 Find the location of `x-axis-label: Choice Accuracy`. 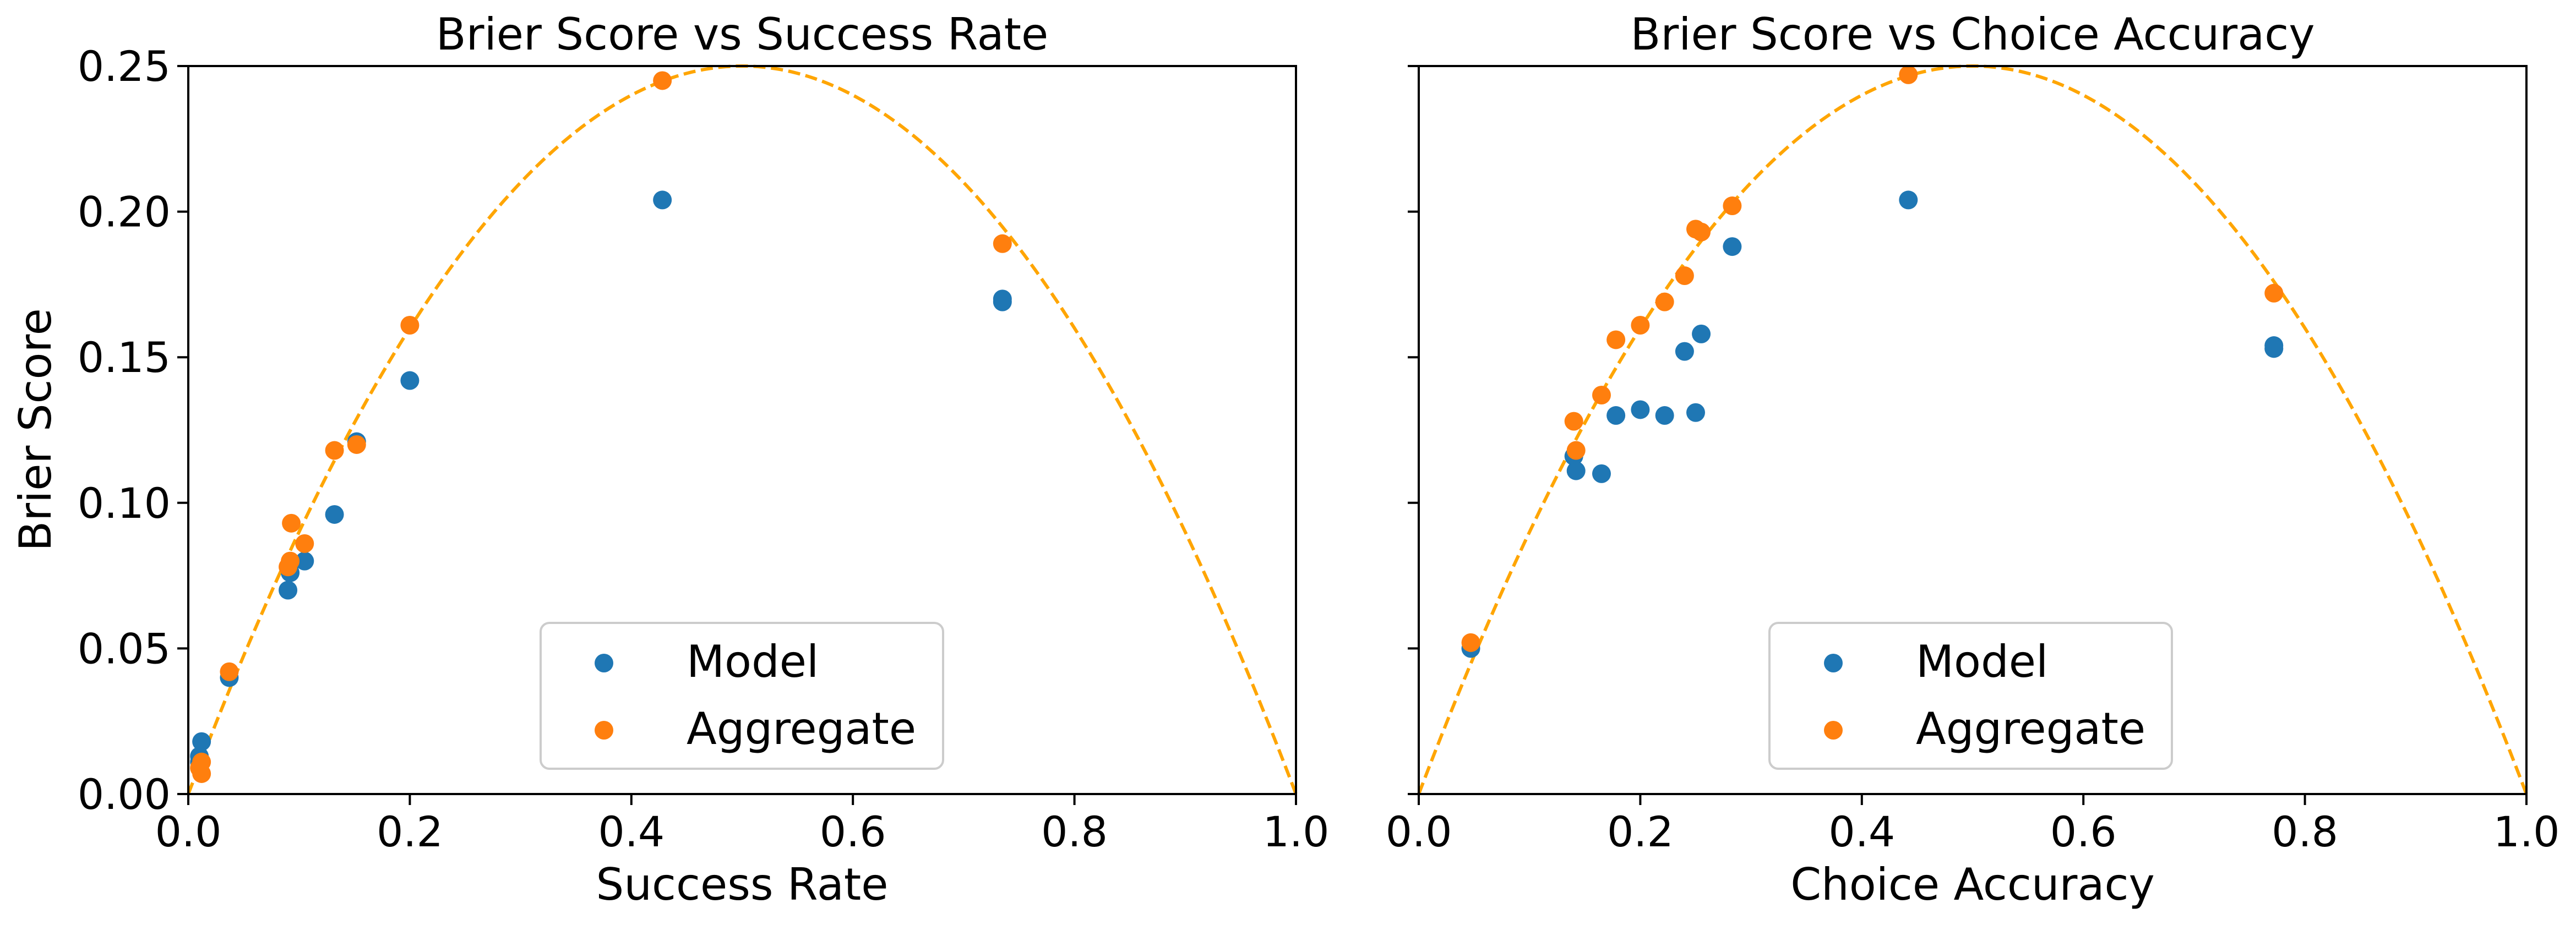

x-axis-label: Choice Accuracy is located at coordinates (1972, 885).